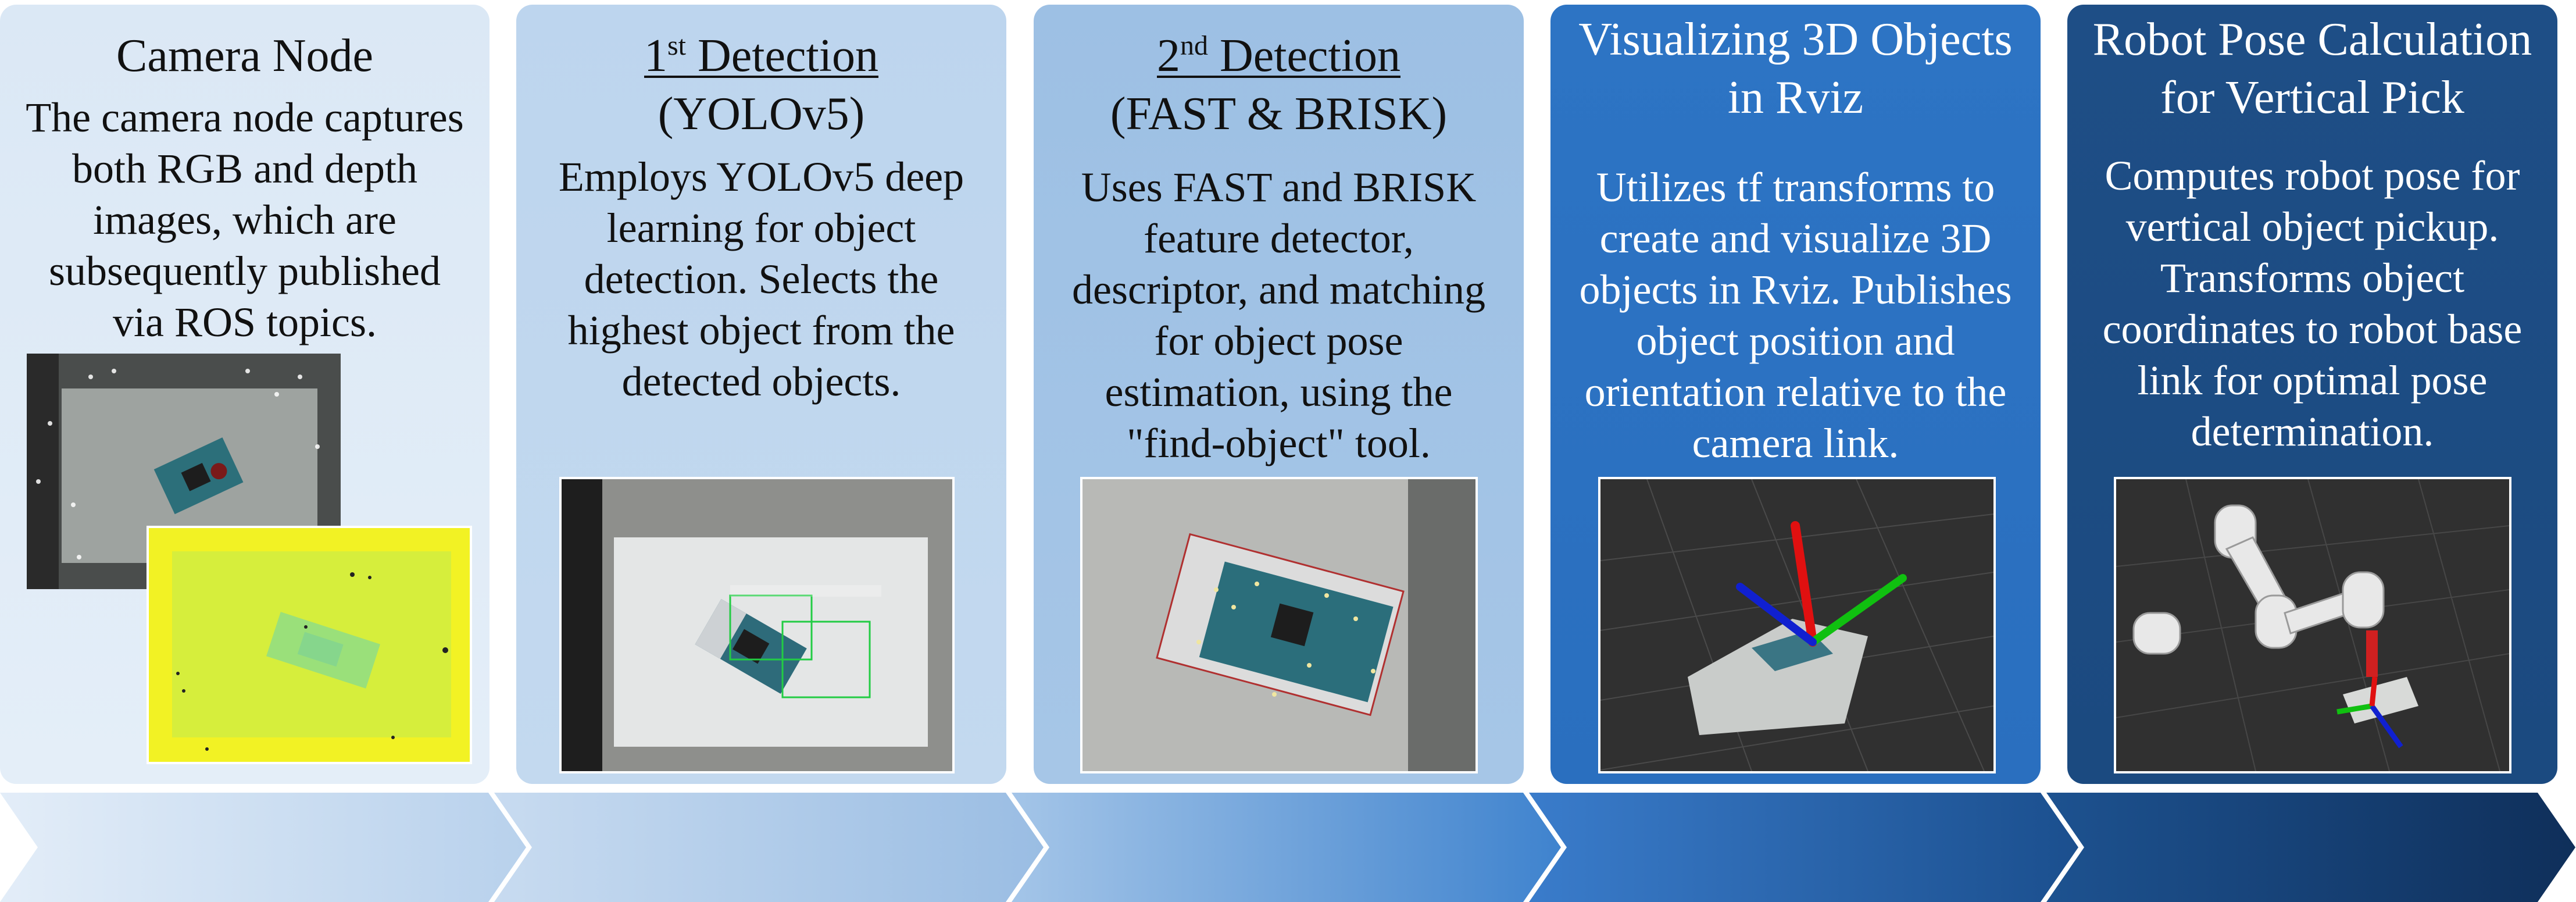 This screenshot has height=902, width=2576. What do you see at coordinates (761, 85) in the screenshot?
I see `stage-title: 1st Detection (YOLOv5)` at bounding box center [761, 85].